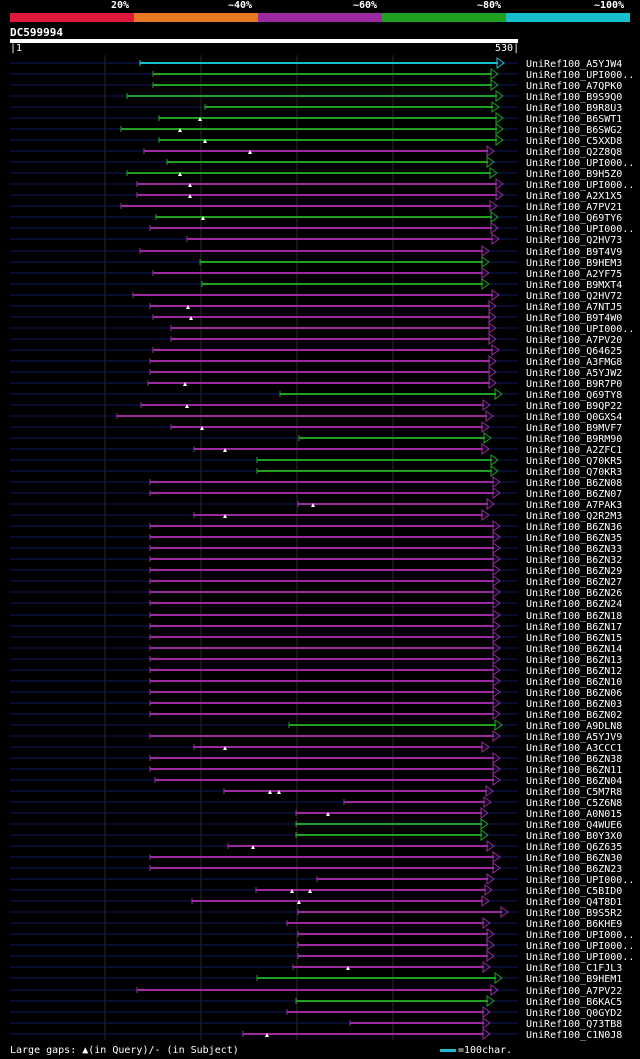  Describe the element at coordinates (574, 1035) in the screenshot. I see `hit-label: UniRef100_C1N0J8` at that location.